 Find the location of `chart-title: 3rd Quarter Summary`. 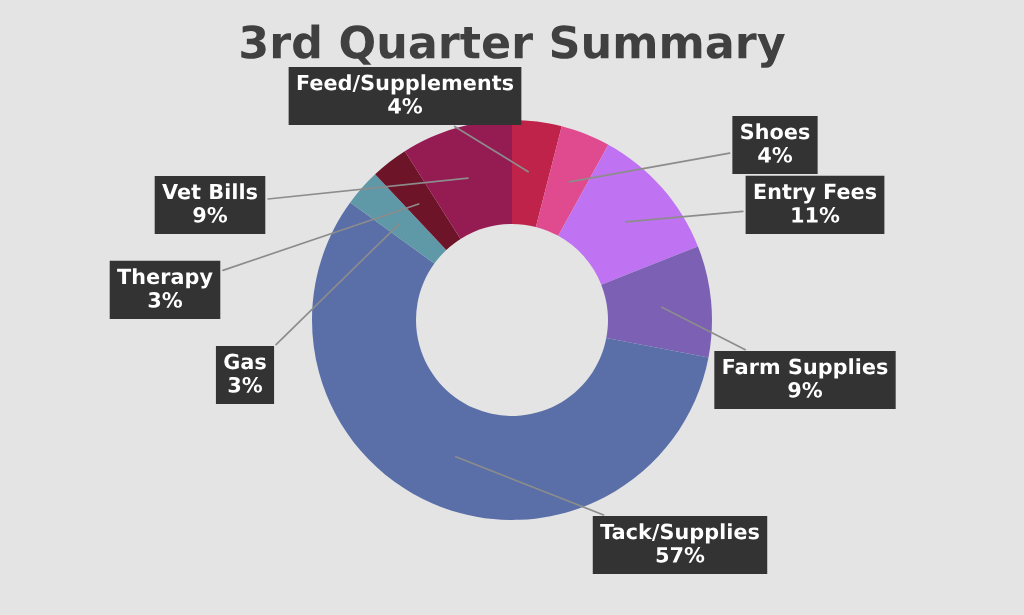

chart-title: 3rd Quarter Summary is located at coordinates (513, 46).